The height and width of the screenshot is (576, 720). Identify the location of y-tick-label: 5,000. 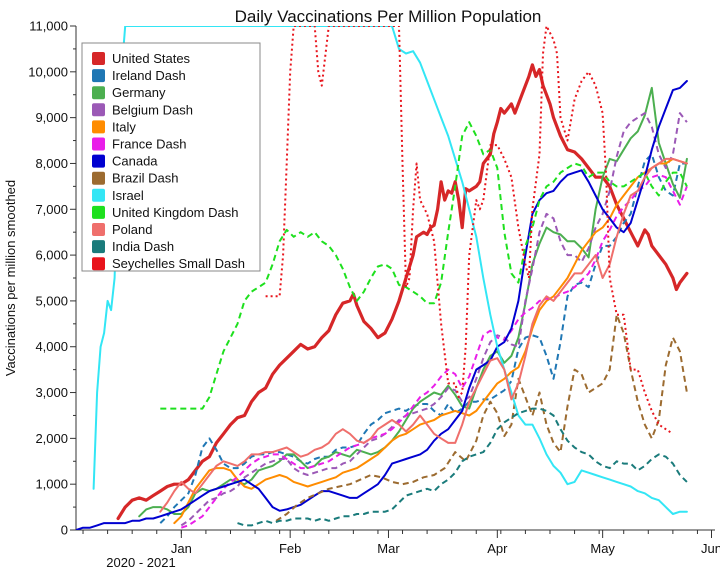
(51, 300).